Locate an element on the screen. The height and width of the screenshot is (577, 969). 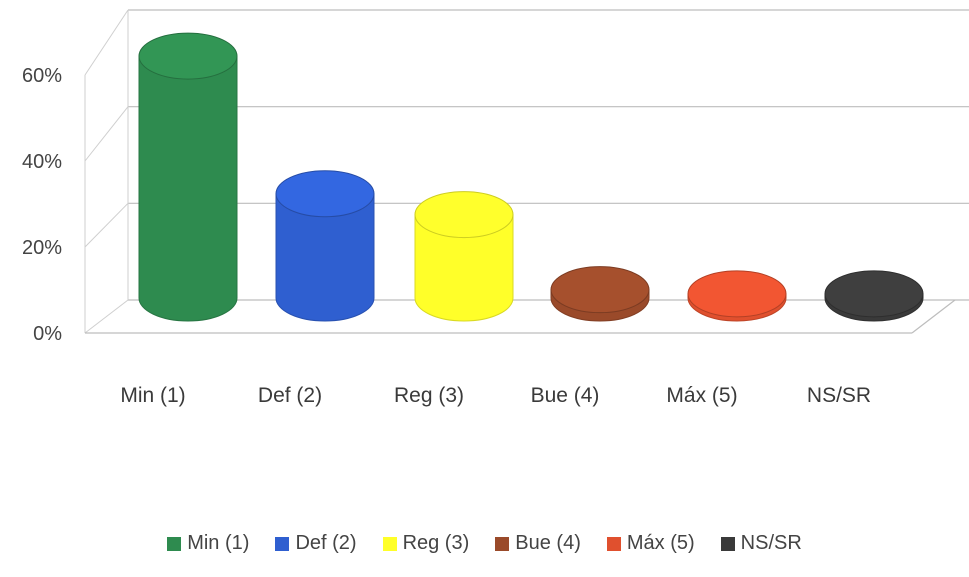
floor-right-edge is located at coordinates (933, 316).